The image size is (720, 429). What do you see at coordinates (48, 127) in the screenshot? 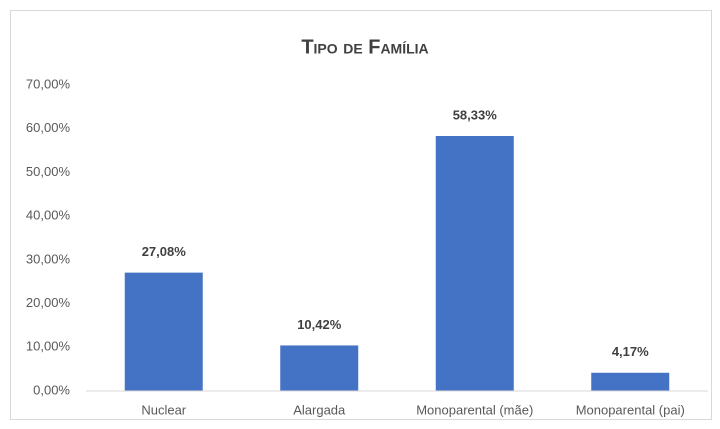
I see `y-tick-label: 60,00%` at bounding box center [48, 127].